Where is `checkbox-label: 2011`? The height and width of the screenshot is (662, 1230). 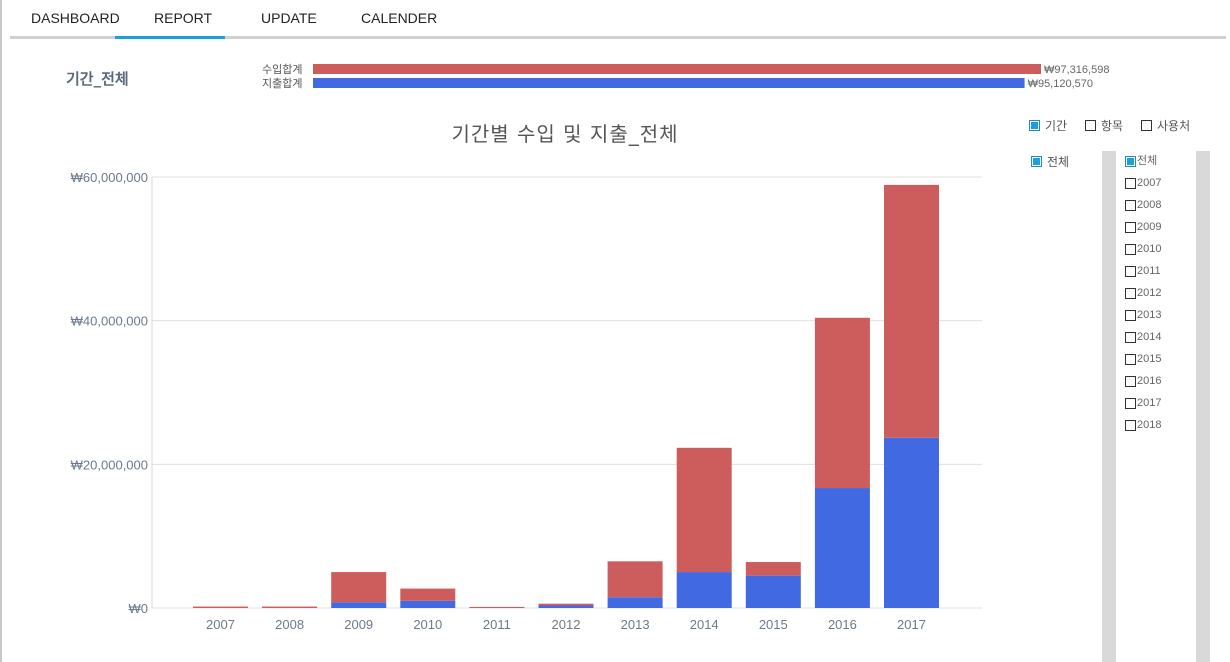 checkbox-label: 2011 is located at coordinates (1149, 271).